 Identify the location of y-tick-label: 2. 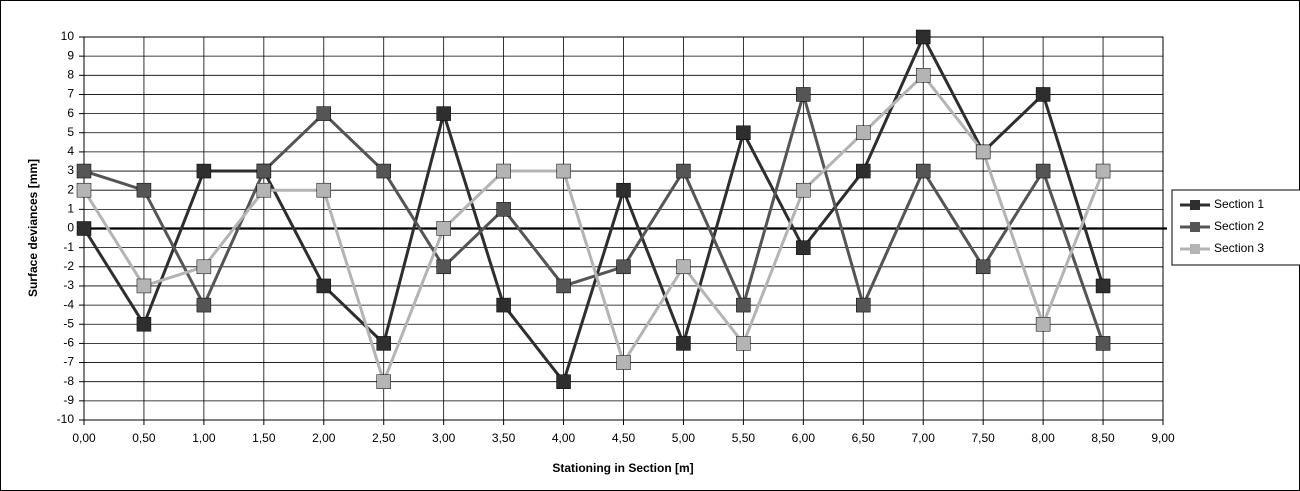
(70, 189).